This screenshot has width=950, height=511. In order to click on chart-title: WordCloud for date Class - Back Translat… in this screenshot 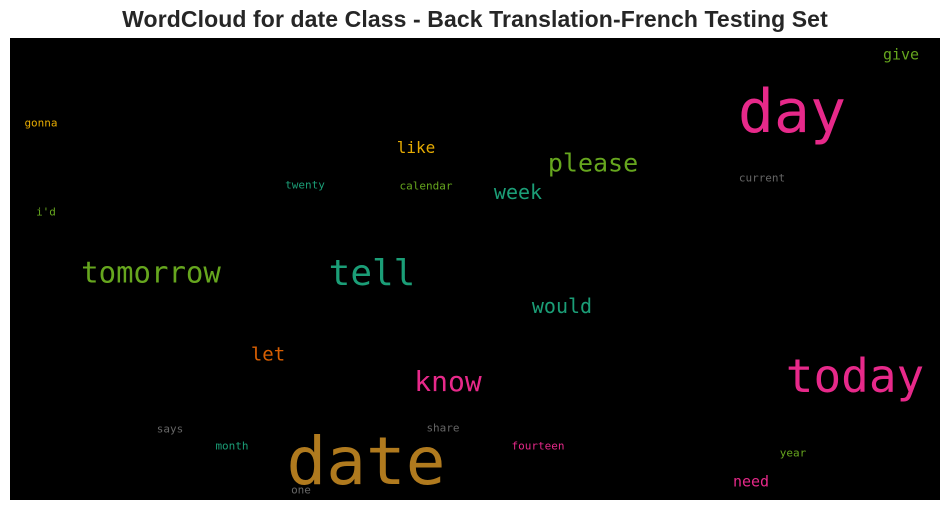, I will do `click(475, 19)`.